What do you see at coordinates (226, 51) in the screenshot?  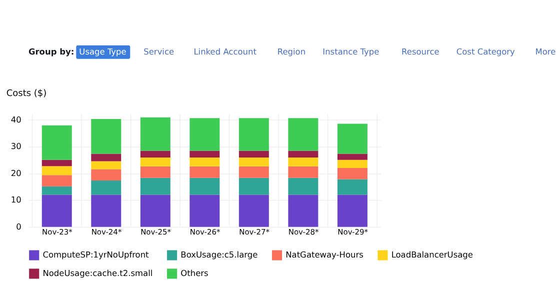 I see `text: Linked Account` at bounding box center [226, 51].